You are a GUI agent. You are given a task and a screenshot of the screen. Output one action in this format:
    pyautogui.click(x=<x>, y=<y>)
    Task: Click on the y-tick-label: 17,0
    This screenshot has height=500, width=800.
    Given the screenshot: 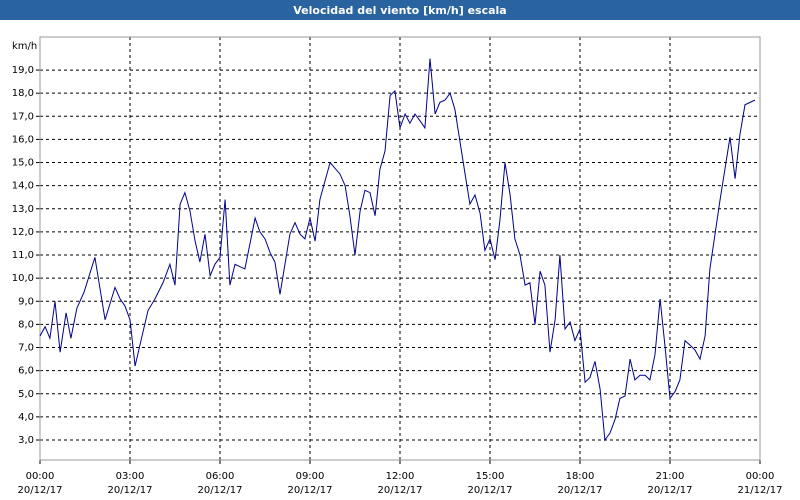 What is the action you would take?
    pyautogui.click(x=23, y=116)
    